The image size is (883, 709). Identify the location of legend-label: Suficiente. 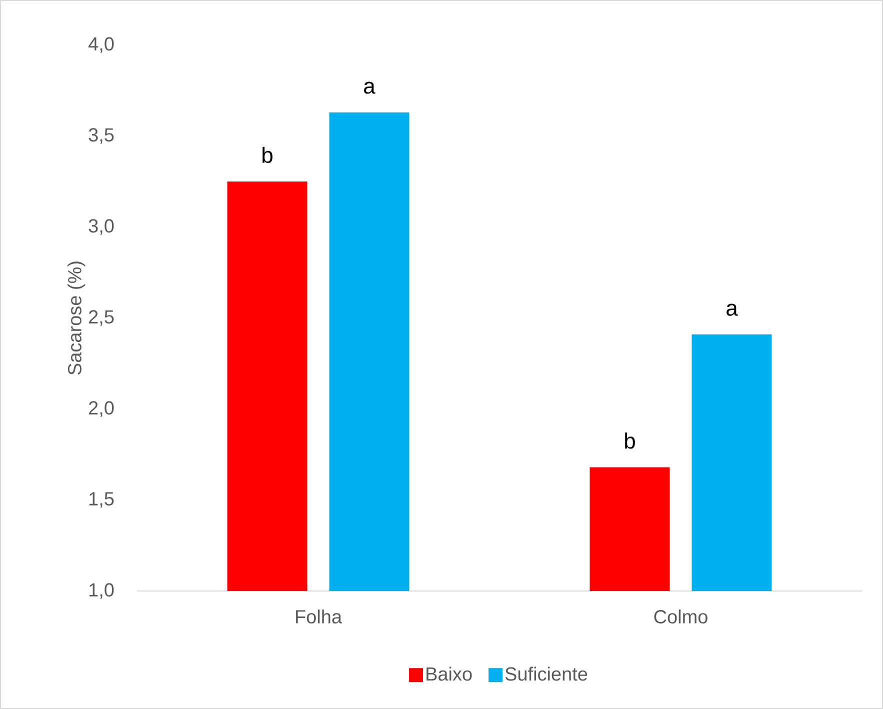
(546, 673).